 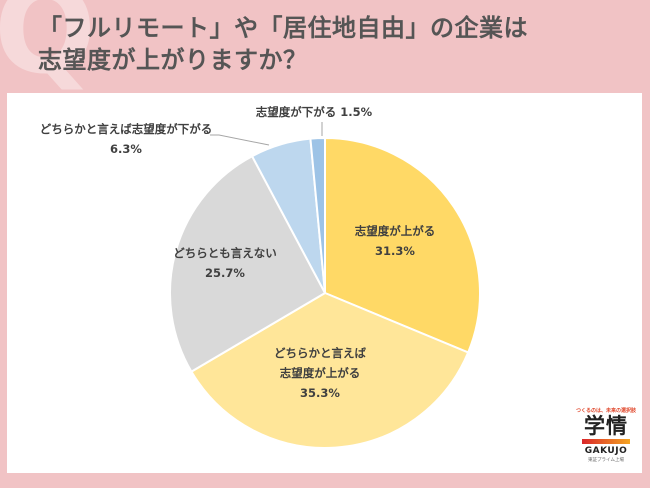 I want to click on label-name-value: 志望度が下がる 1.5%, so click(x=314, y=112).